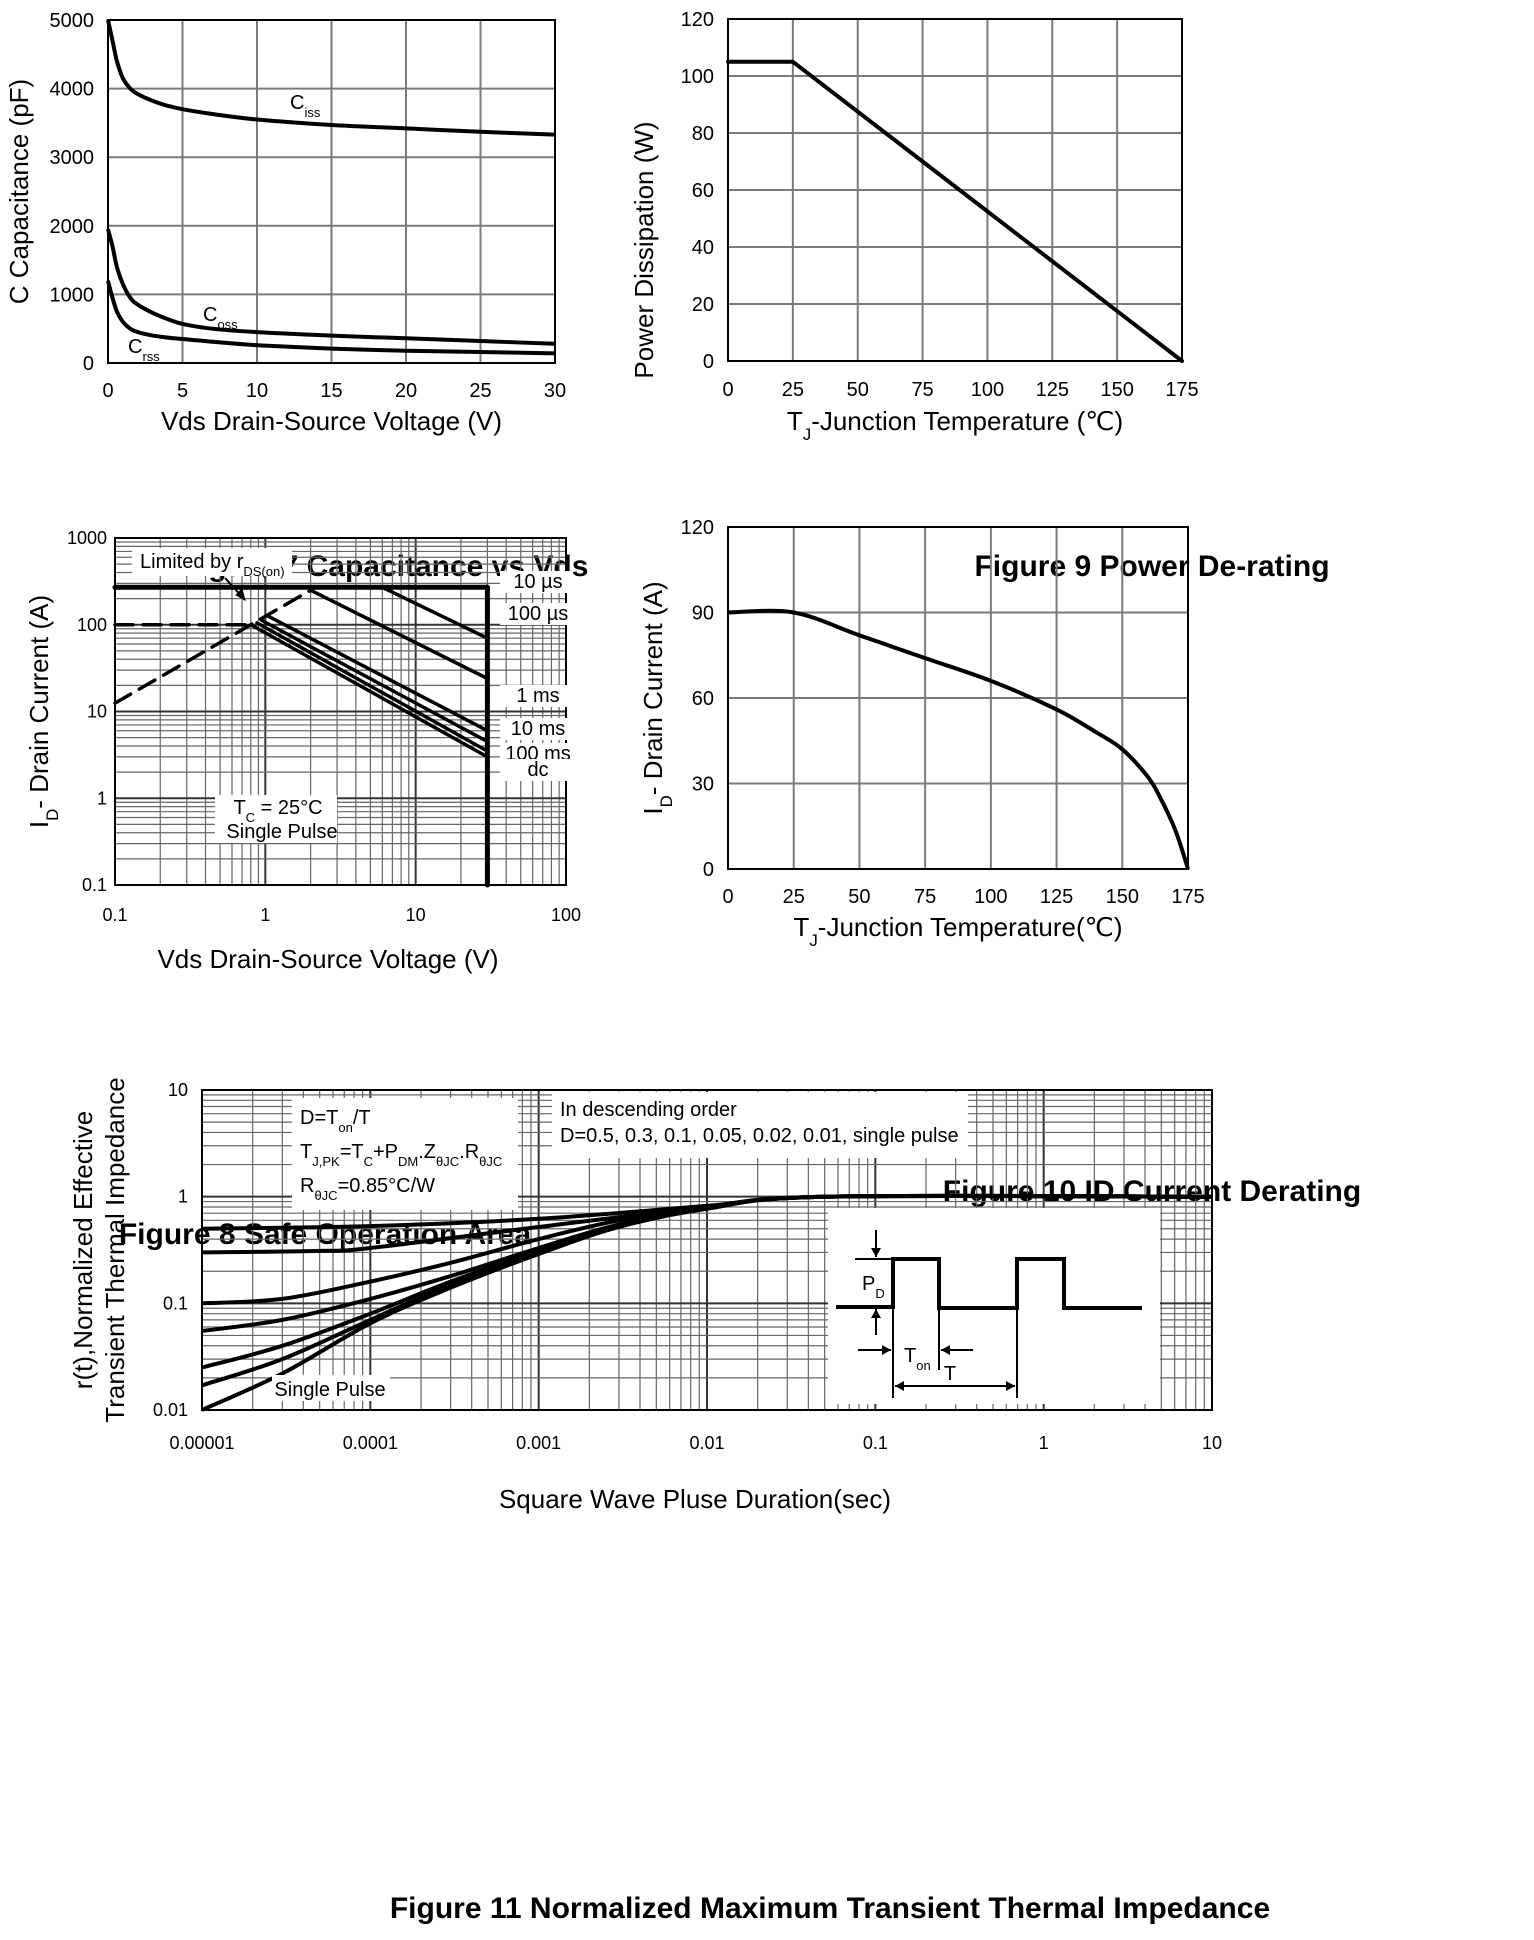 This screenshot has width=1534, height=1940. Describe the element at coordinates (555, 391) in the screenshot. I see `fig7-x-tick: 30` at that location.